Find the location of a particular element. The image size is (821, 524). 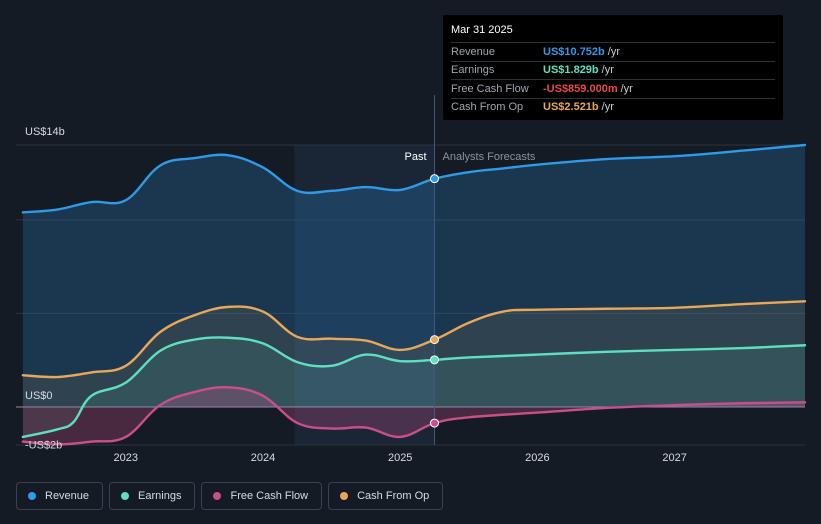

tooltip-row-cash-from-op: Cash From Op US$2.521b /yr is located at coordinates (613, 107).